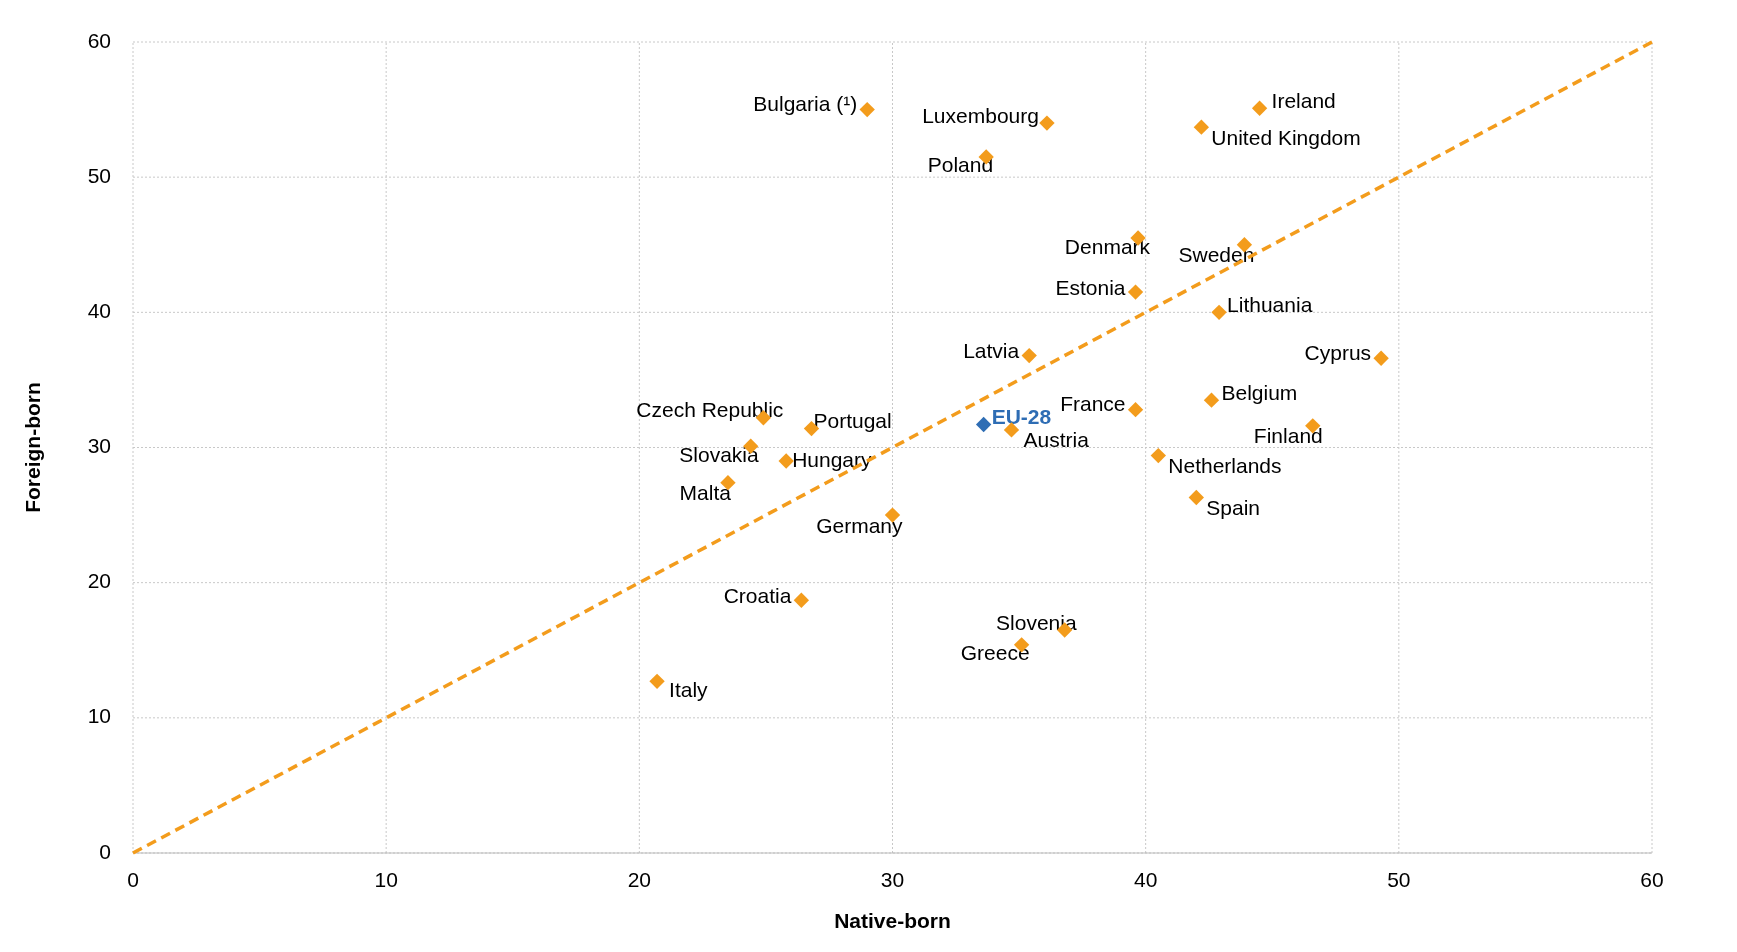 The height and width of the screenshot is (952, 1737). What do you see at coordinates (1259, 392) in the screenshot?
I see `annotation: Belgium` at bounding box center [1259, 392].